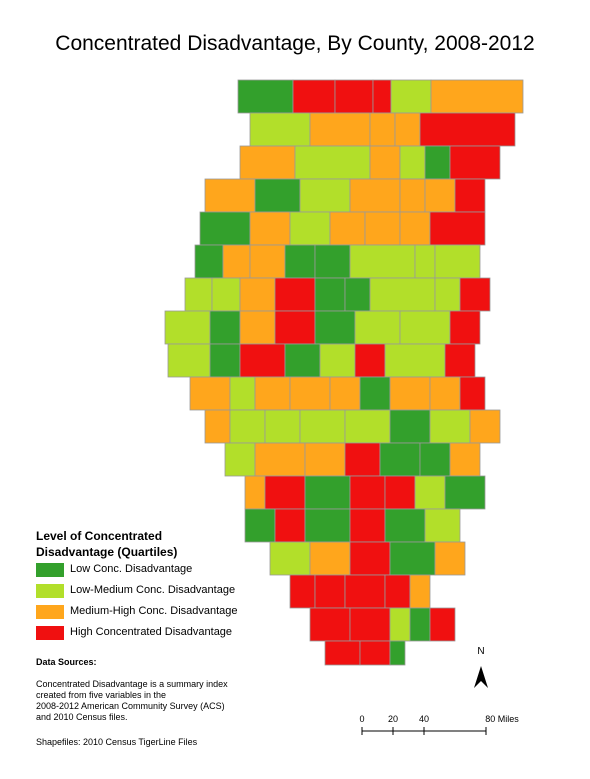 The height and width of the screenshot is (779, 590). What do you see at coordinates (480, 651) in the screenshot?
I see `north-label: N` at bounding box center [480, 651].